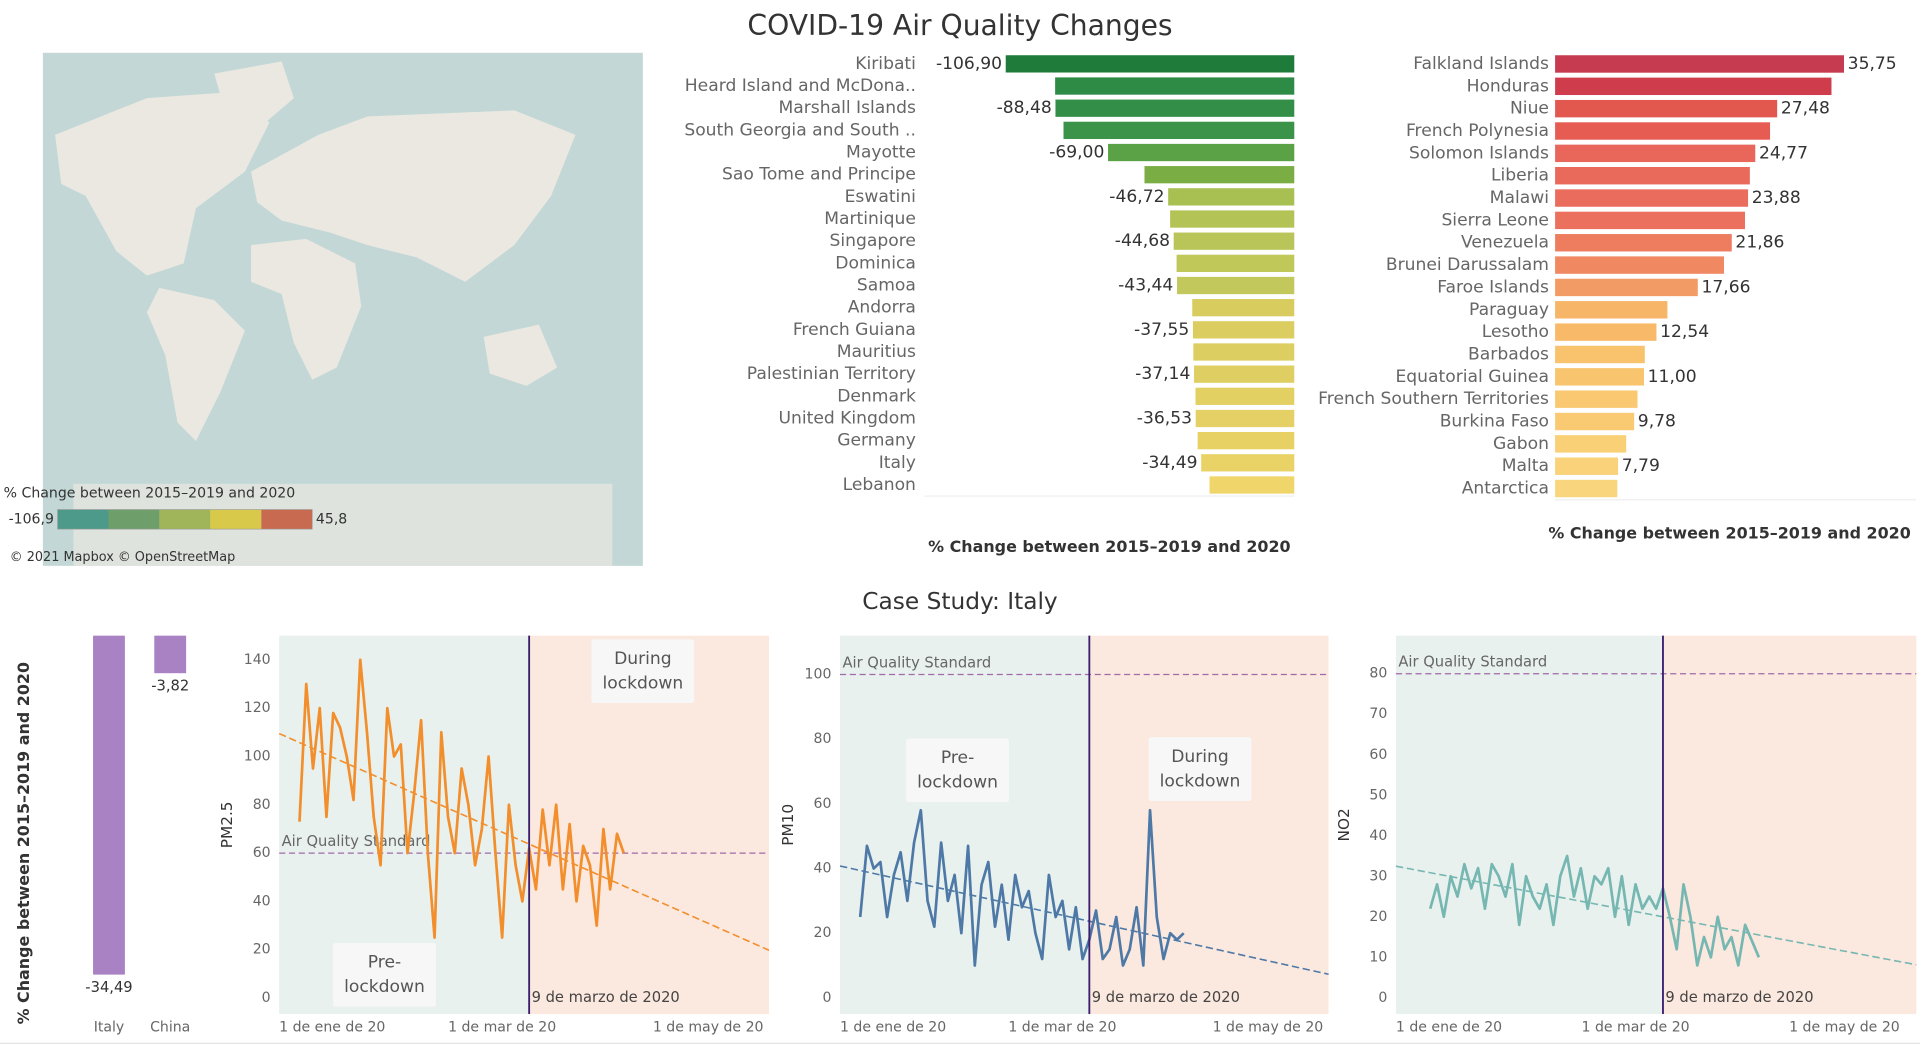 This screenshot has width=1920, height=1046. Describe the element at coordinates (831, 374) in the screenshot. I see `category-label: Palestinian Territory` at that location.